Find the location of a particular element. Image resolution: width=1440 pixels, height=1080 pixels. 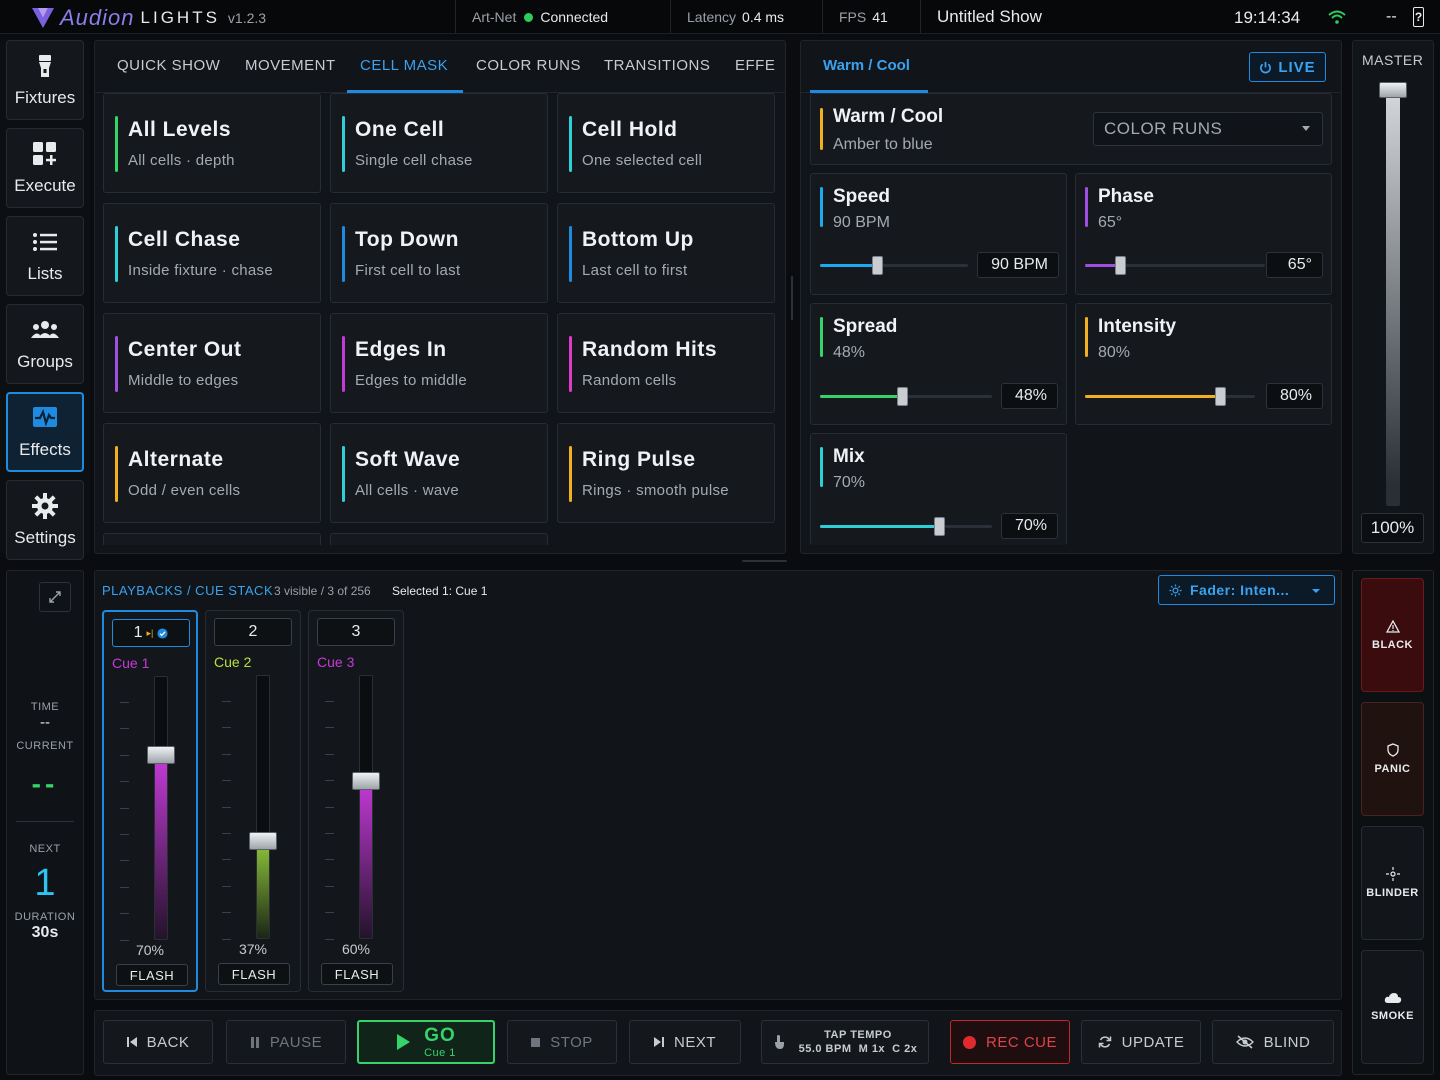

blind-button: BLIND is located at coordinates (1273, 1042).